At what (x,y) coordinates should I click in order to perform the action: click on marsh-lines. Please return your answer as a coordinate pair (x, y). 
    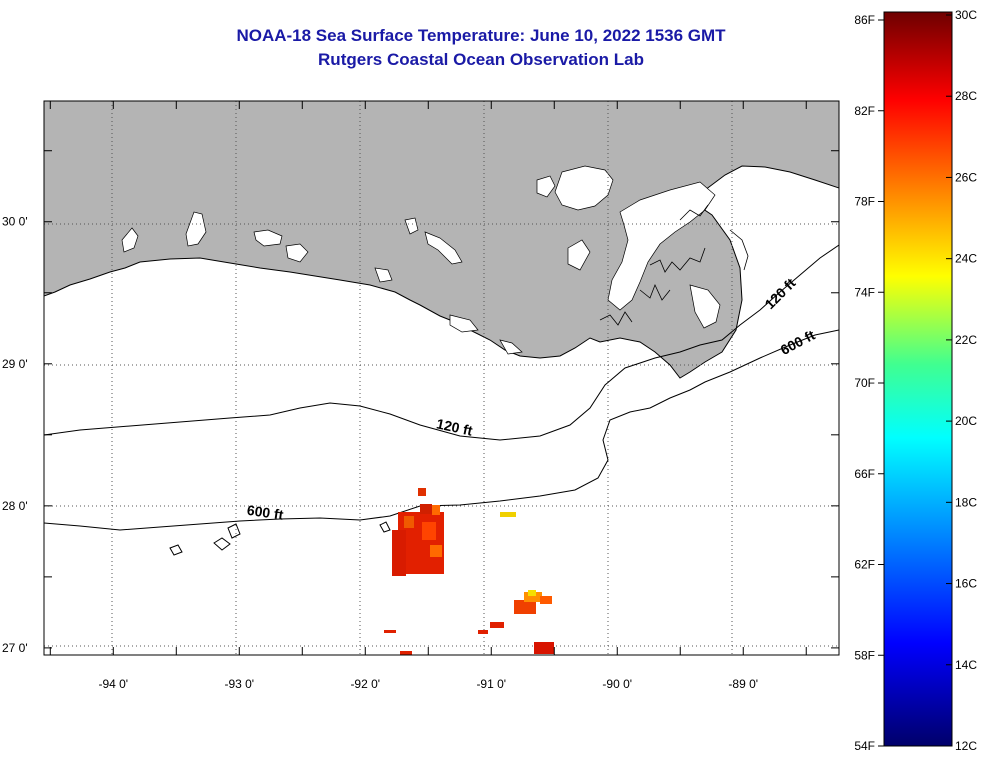
    Looking at the image, I should click on (674, 265).